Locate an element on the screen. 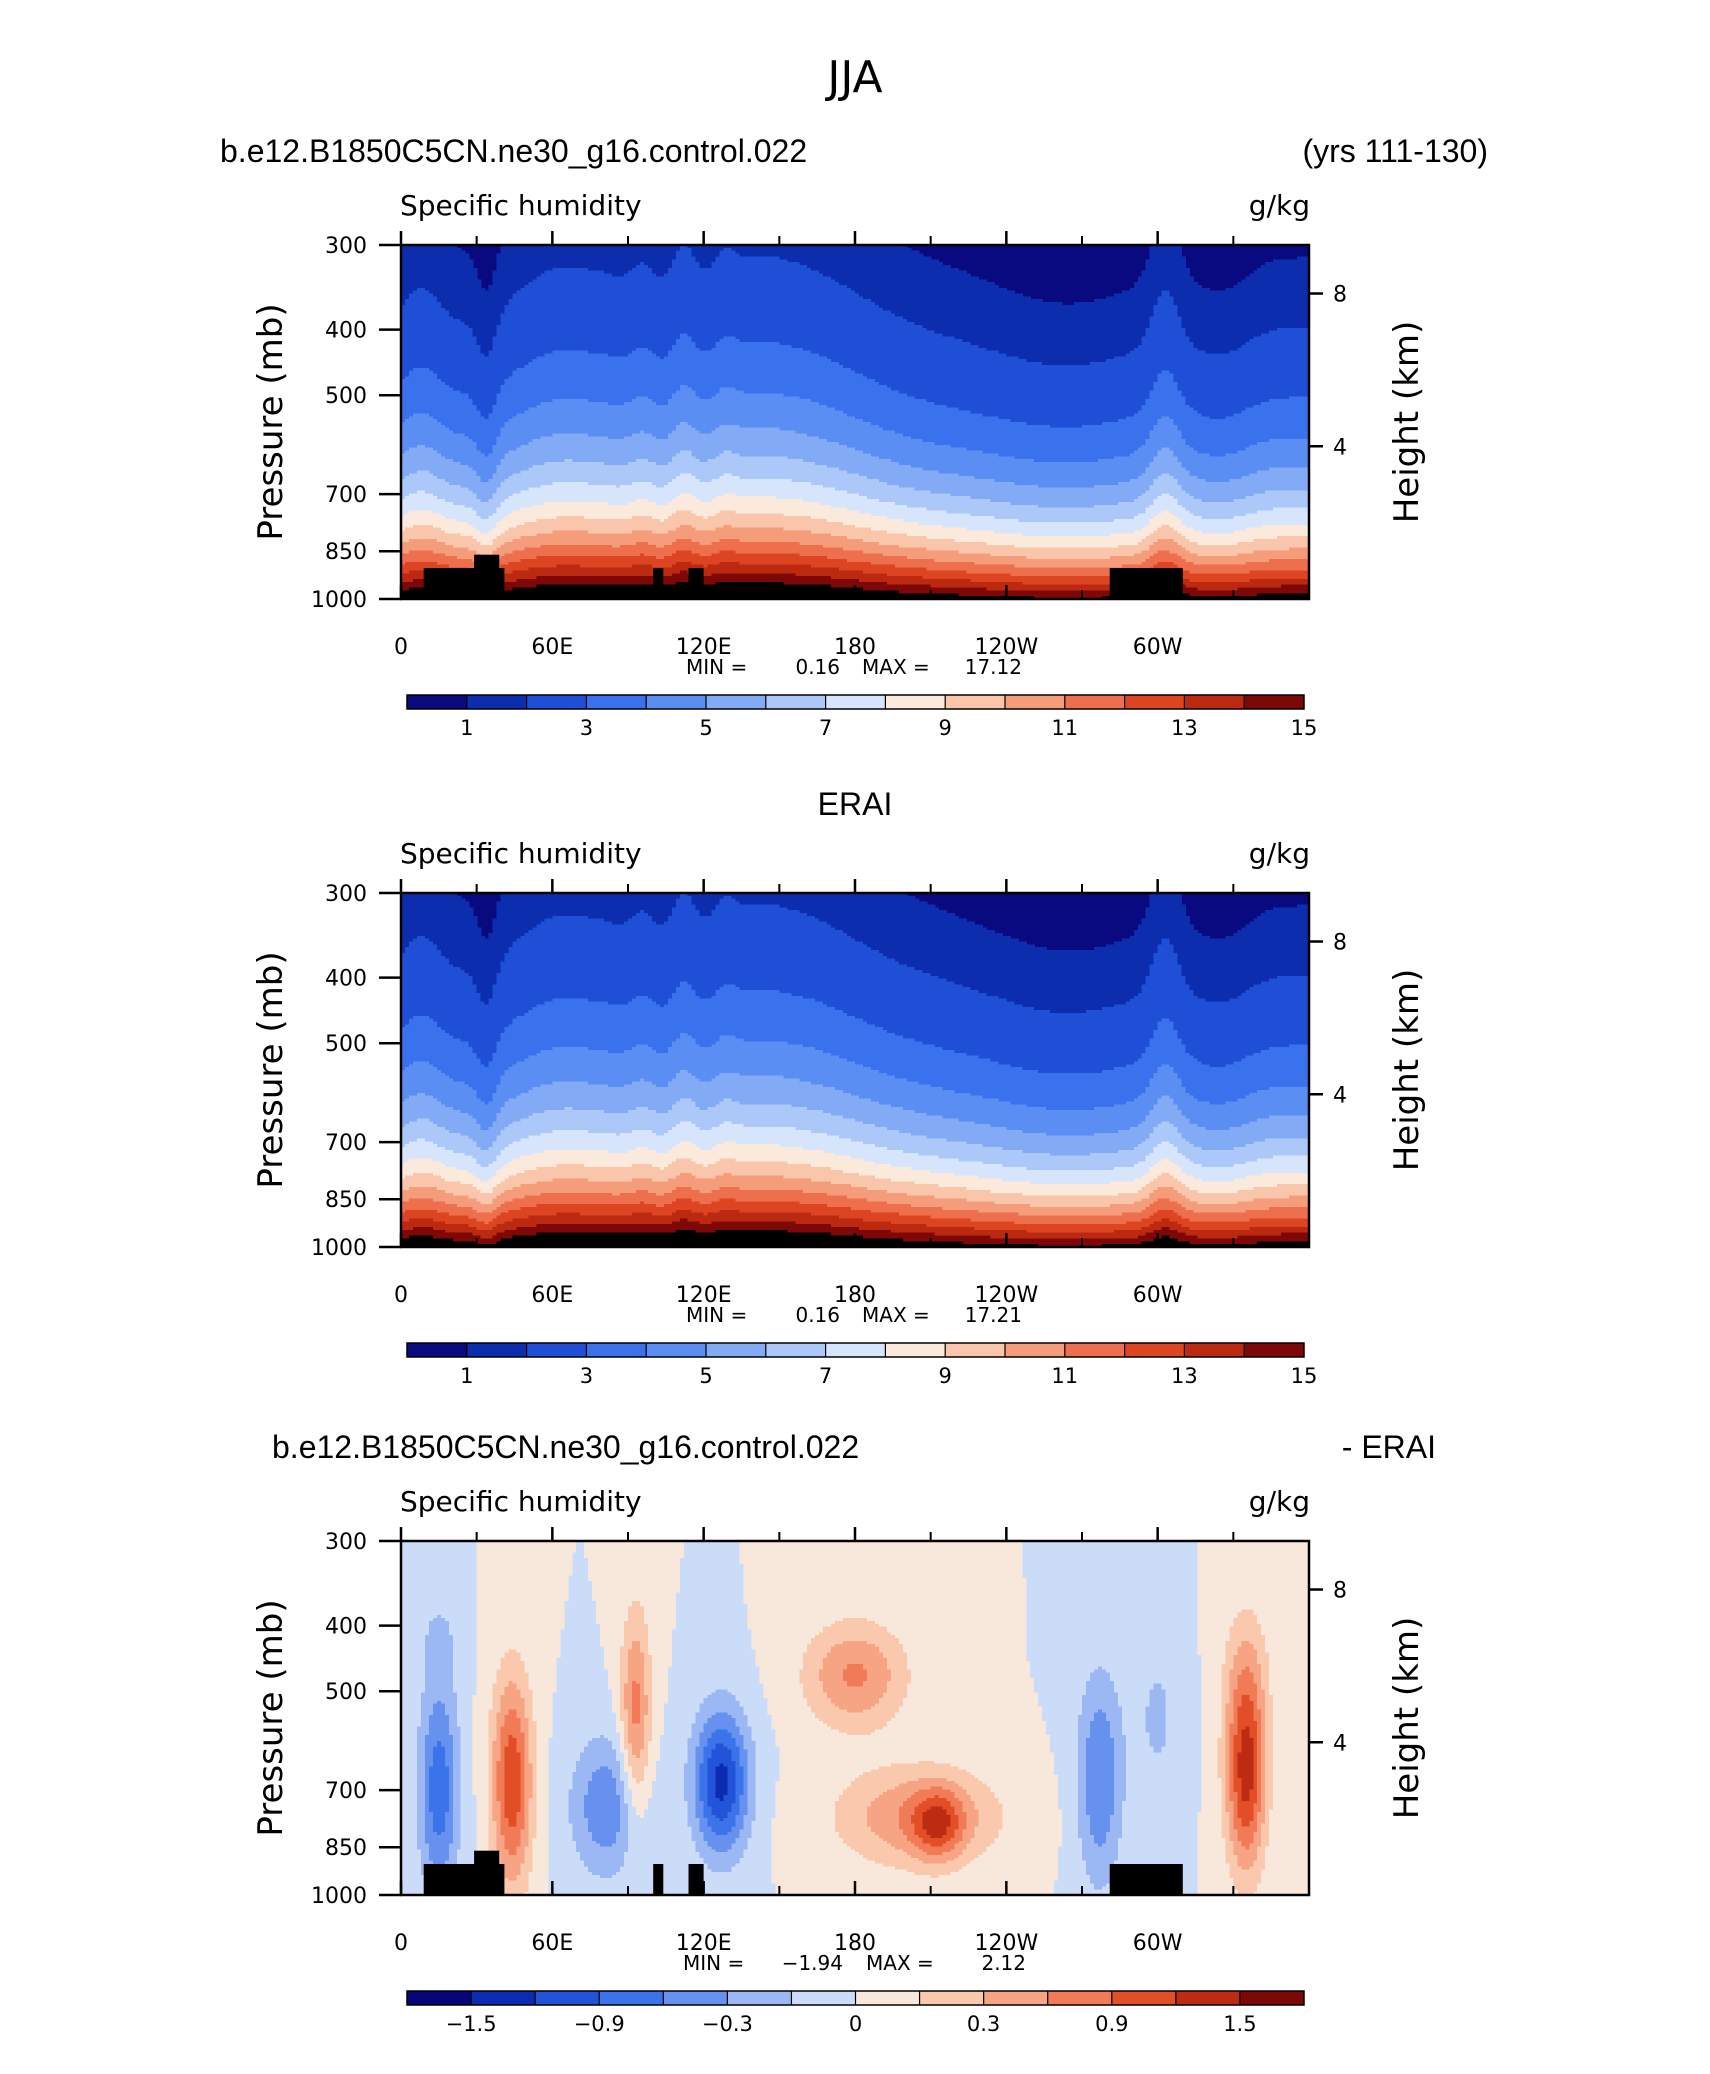 The width and height of the screenshot is (1710, 2074). season-title: JJA is located at coordinates (853, 77).